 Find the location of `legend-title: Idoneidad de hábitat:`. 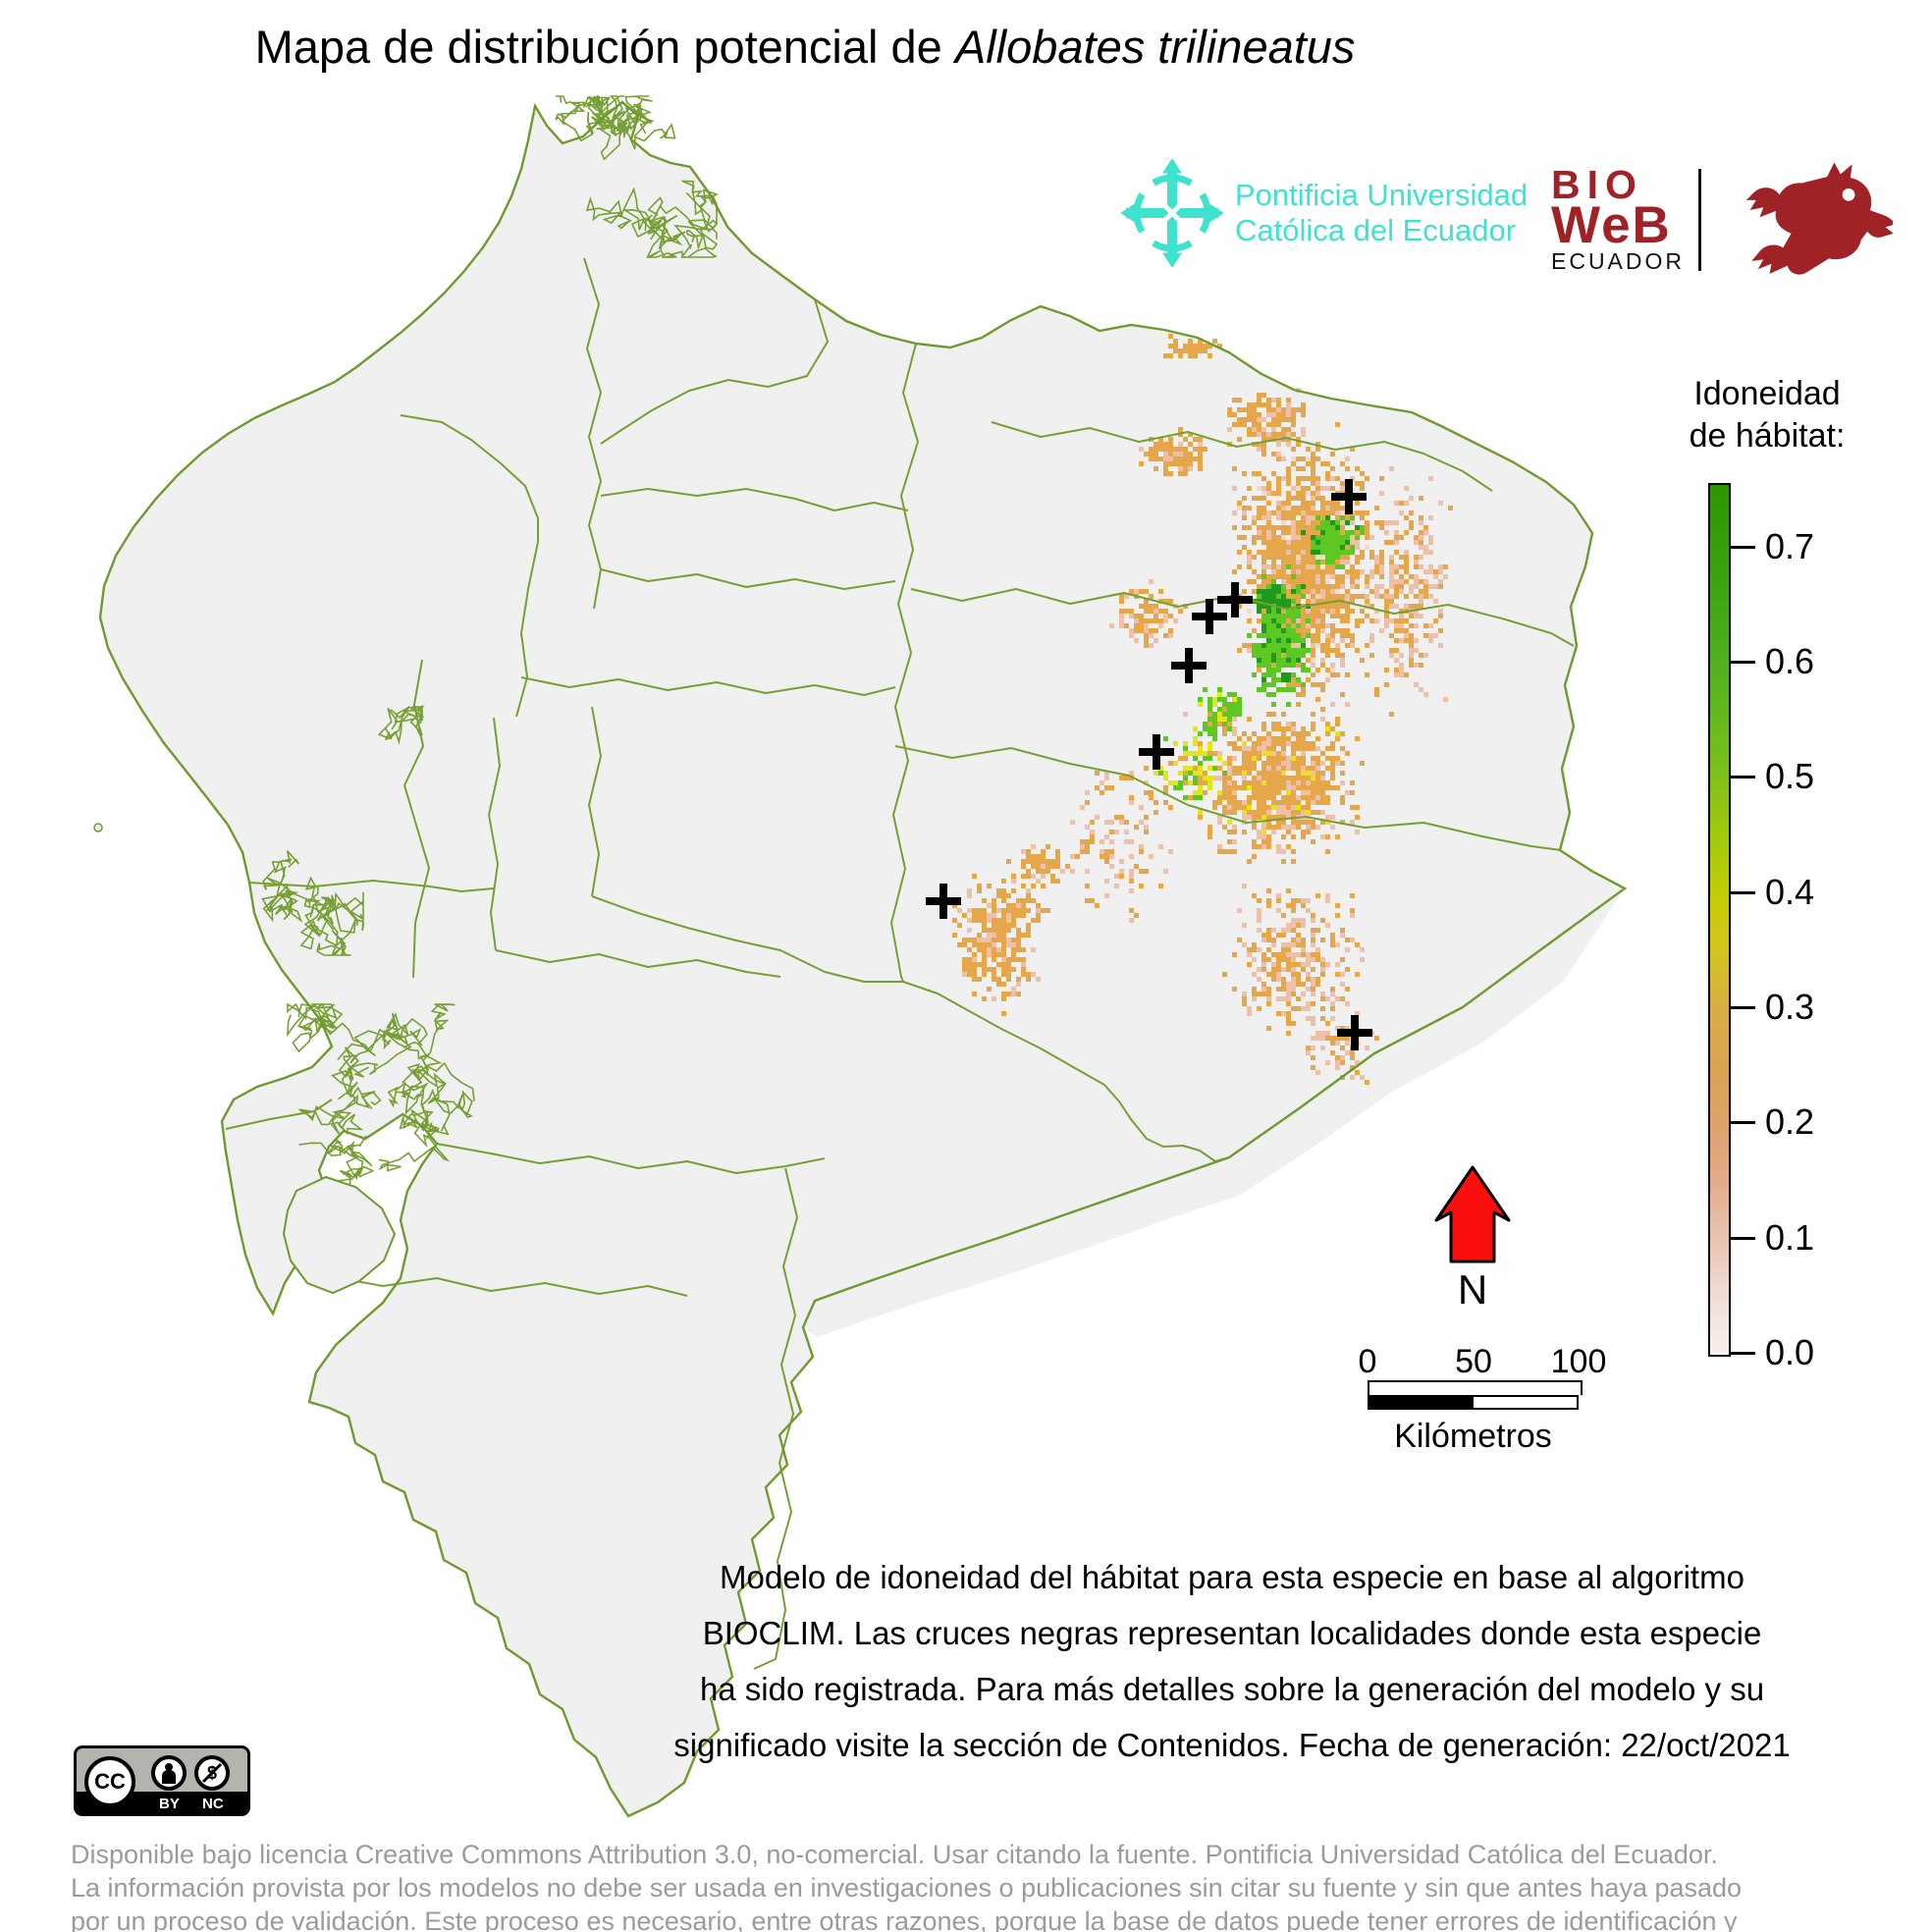

legend-title: Idoneidad de hábitat: is located at coordinates (1767, 415).